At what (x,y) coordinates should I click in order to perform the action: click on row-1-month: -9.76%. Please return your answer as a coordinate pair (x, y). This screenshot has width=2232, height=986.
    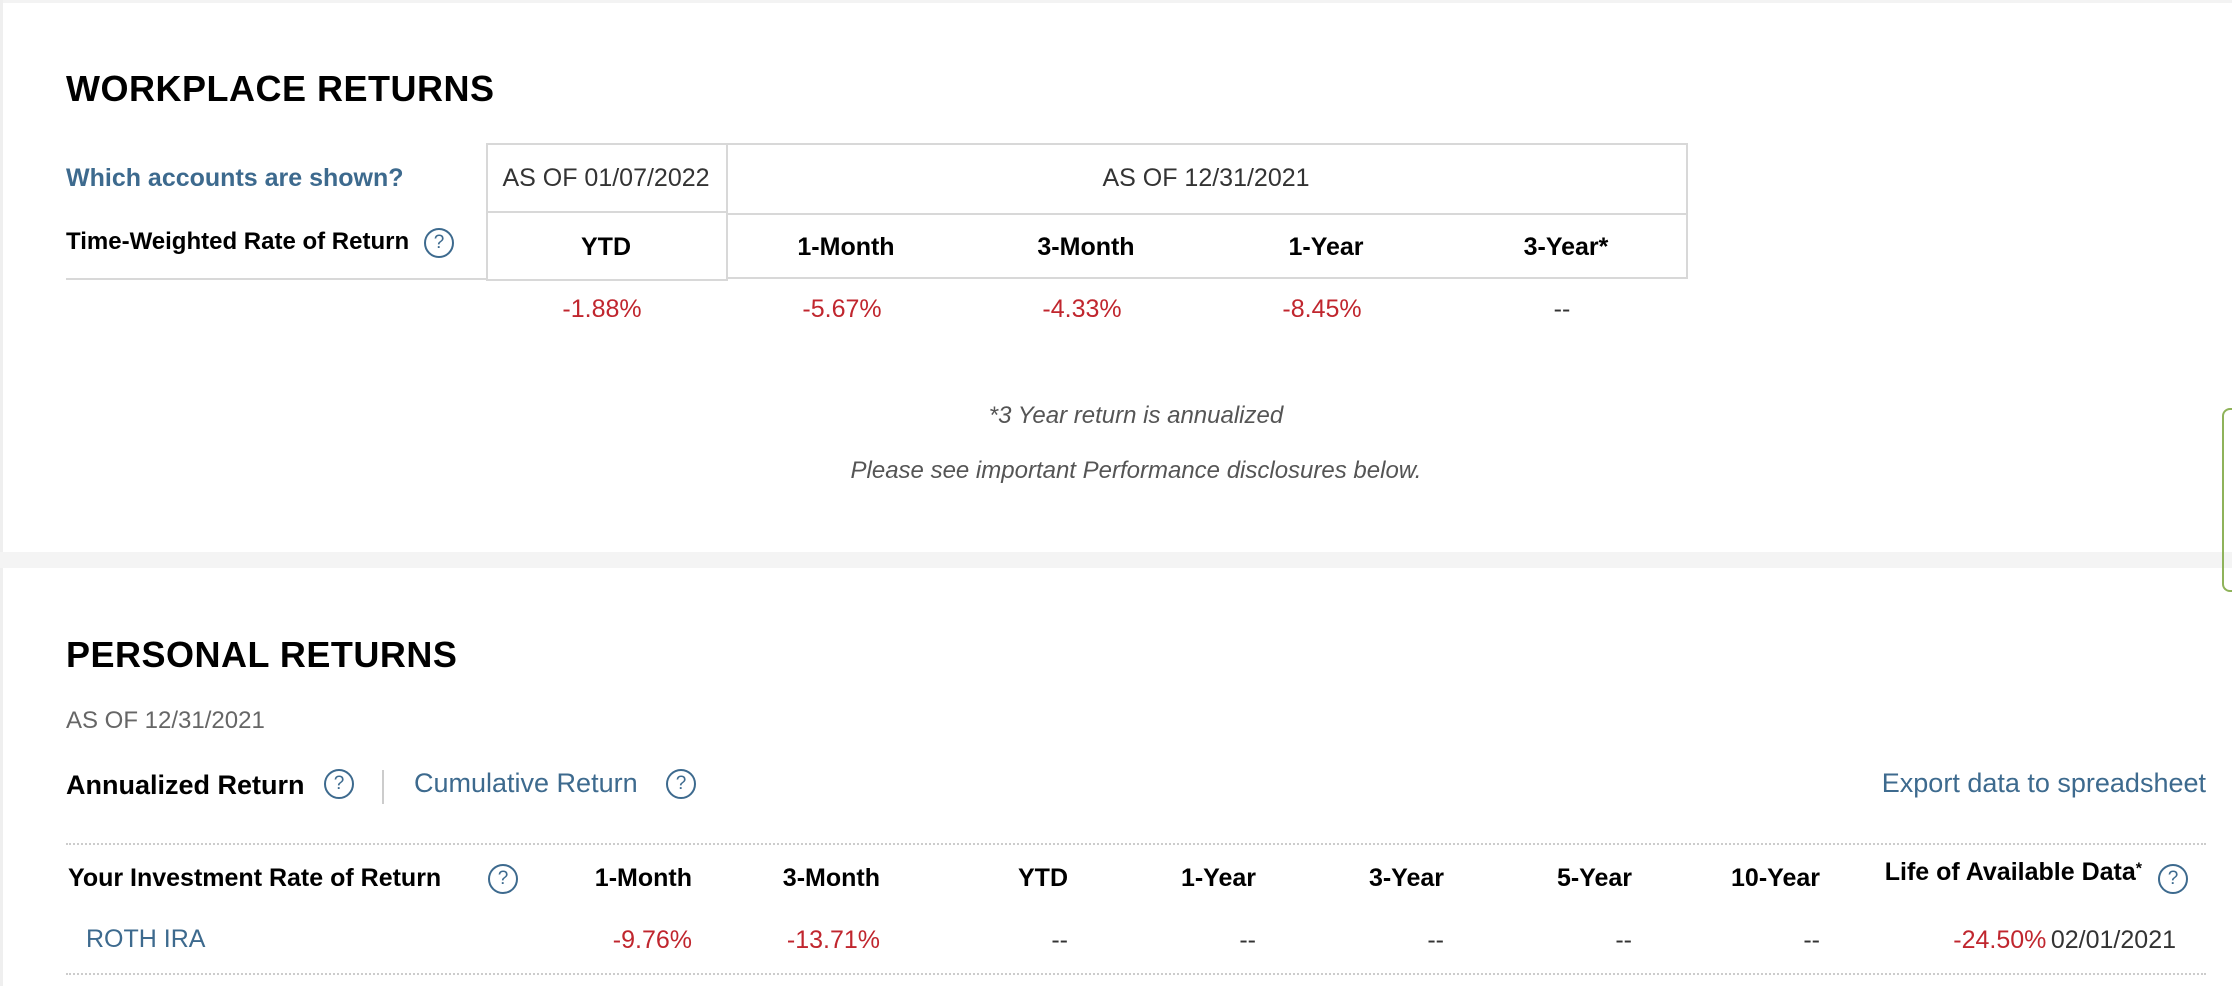
    Looking at the image, I should click on (652, 940).